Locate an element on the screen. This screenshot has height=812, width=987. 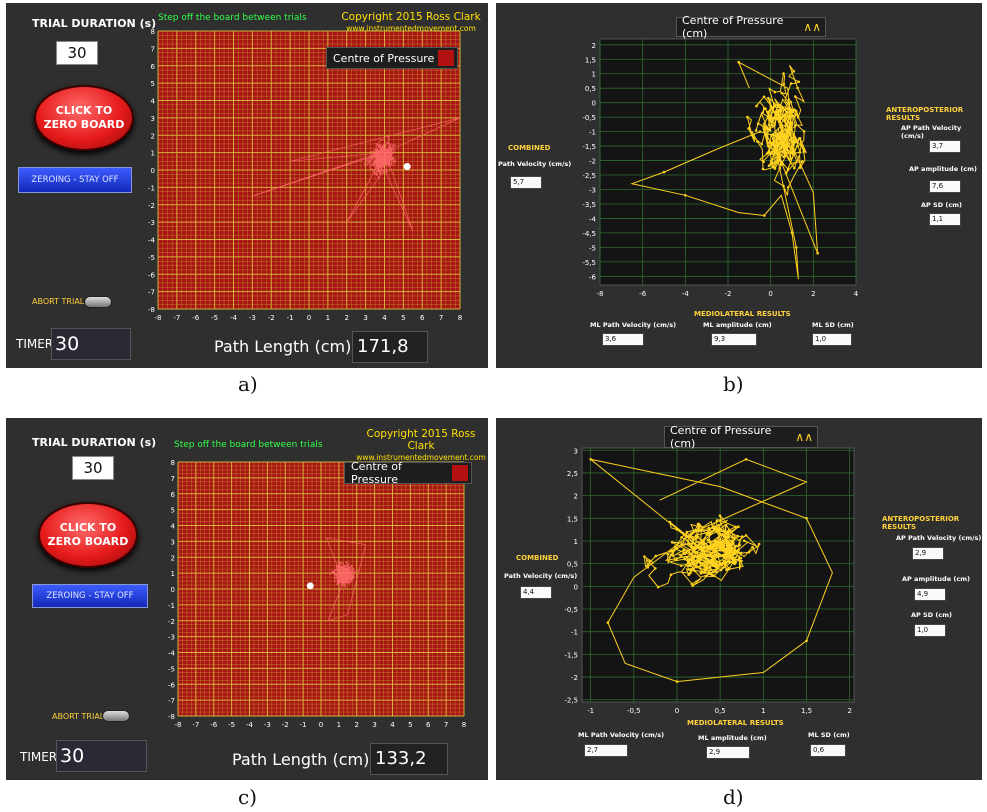
y-tick-label: 6 is located at coordinates (173, 495).